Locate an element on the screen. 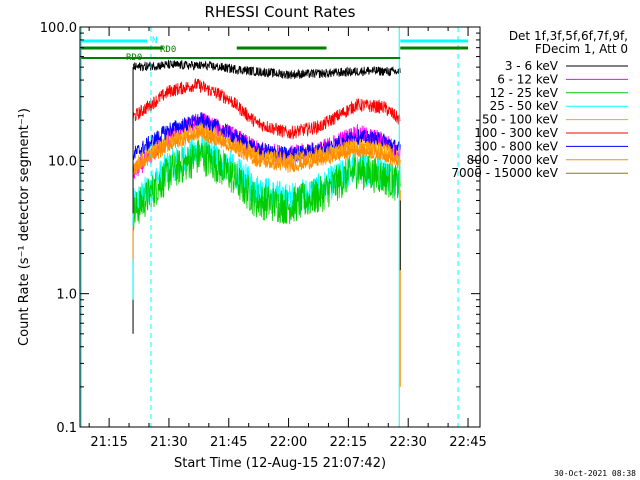 Image resolution: width=640 pixels, height=480 pixels. y-tick-label: 100.0 is located at coordinates (58, 28).